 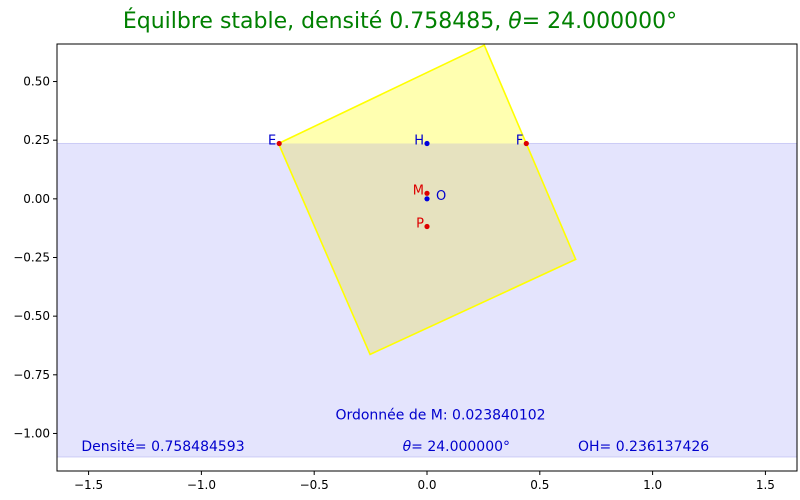 I want to click on title-prefix: Équilbre stable, densité 0.758485,, so click(x=315, y=21).